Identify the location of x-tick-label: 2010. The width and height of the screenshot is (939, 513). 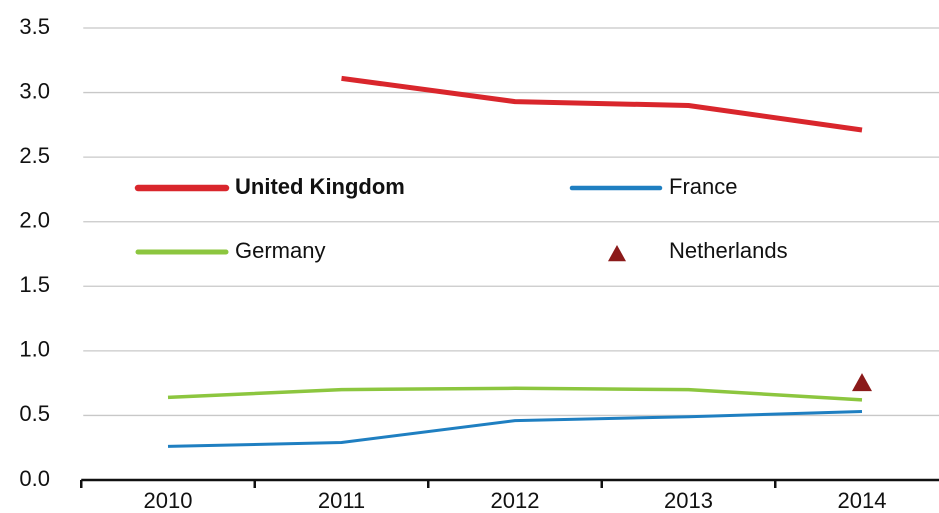
(168, 500).